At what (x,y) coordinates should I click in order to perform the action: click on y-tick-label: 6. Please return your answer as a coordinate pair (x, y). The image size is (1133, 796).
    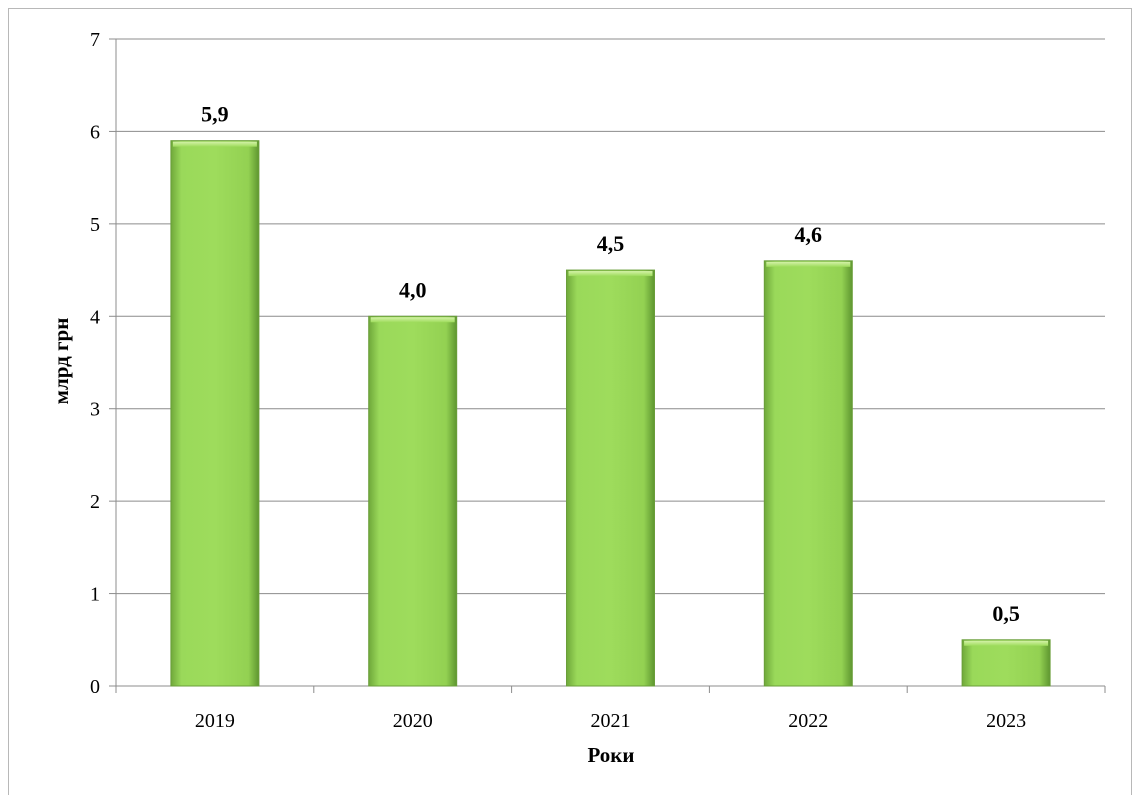
    Looking at the image, I should click on (95, 132).